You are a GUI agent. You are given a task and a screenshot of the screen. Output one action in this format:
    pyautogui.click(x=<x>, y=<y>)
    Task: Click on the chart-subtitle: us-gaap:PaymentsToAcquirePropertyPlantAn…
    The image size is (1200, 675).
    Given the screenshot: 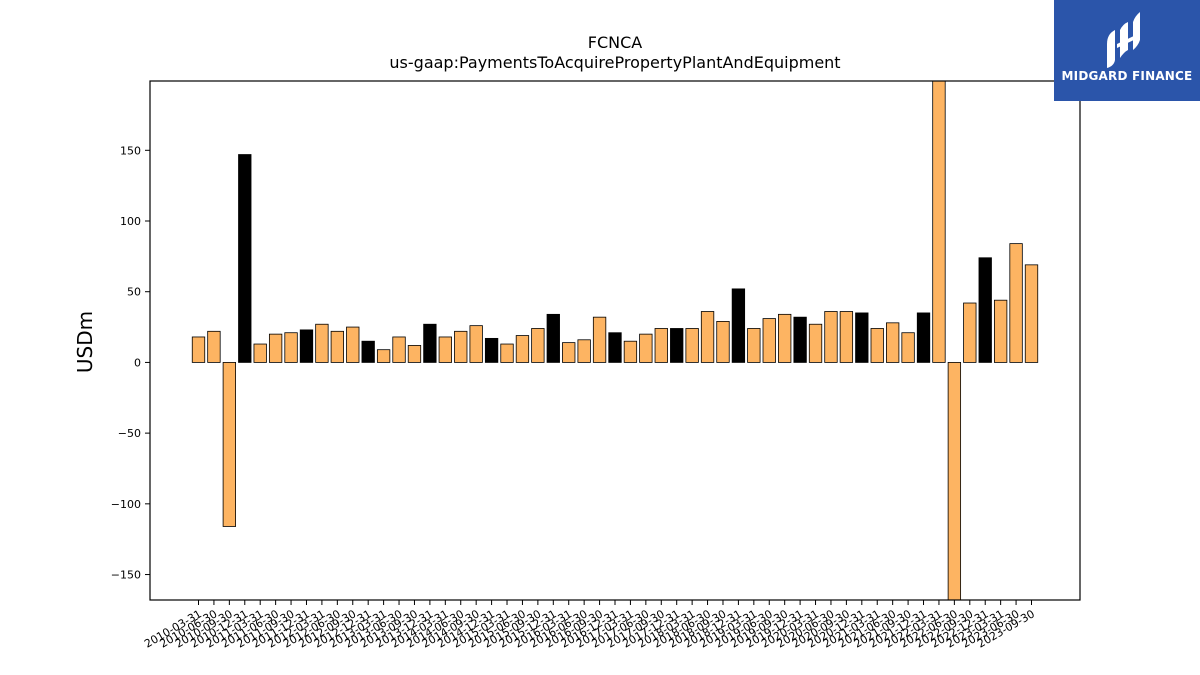 What is the action you would take?
    pyautogui.click(x=614, y=62)
    